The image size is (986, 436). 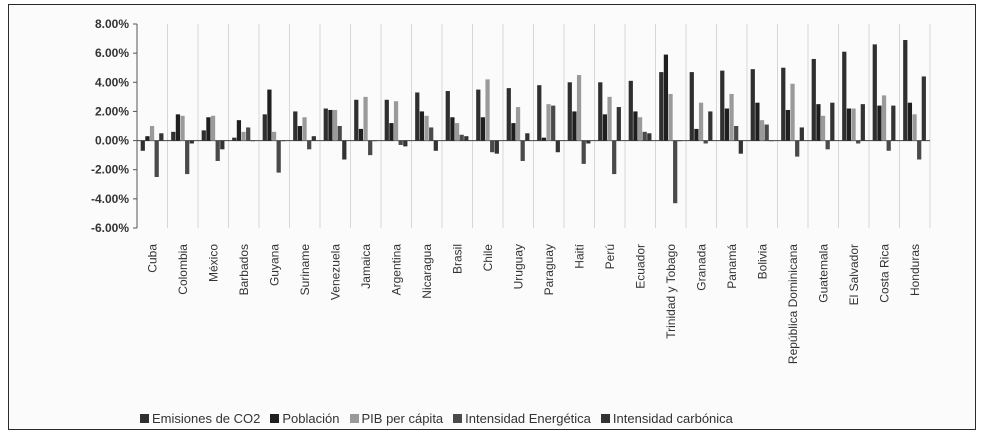 I want to click on x-tick-label: El Salvador, so click(x=854, y=274).